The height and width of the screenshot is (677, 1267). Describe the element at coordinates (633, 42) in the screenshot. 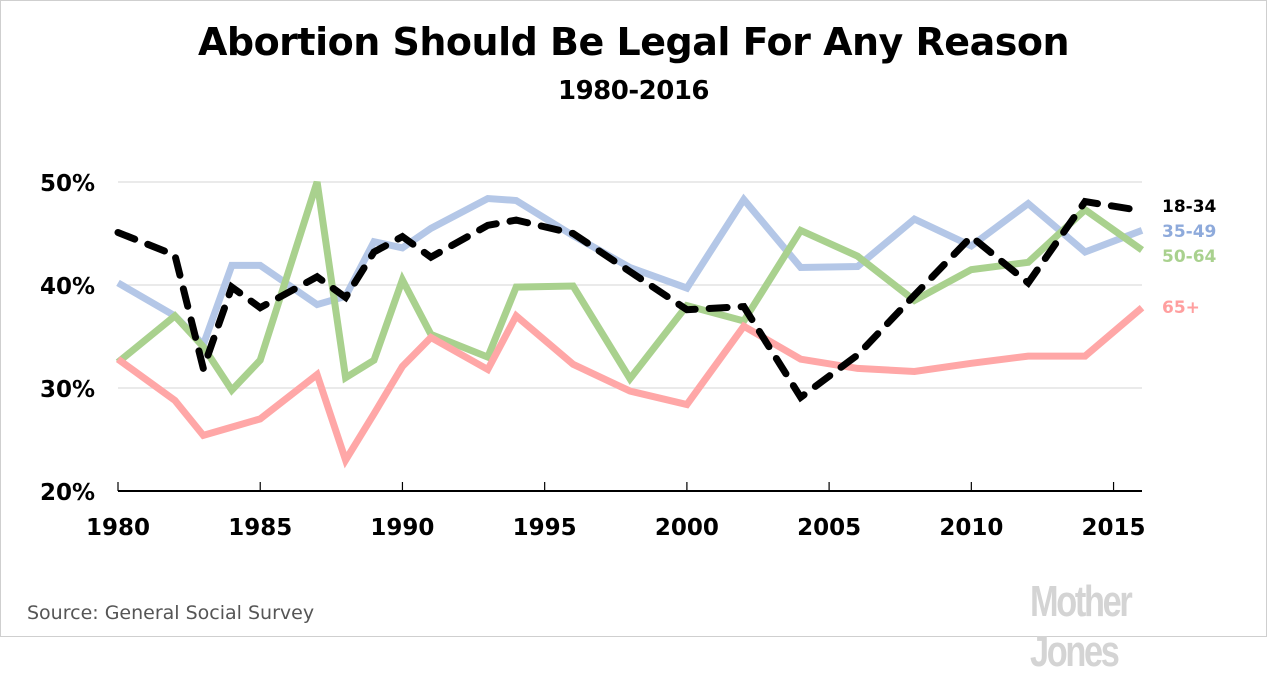

I see `chart-title: Abortion Should Be Legal For Any Reason` at that location.